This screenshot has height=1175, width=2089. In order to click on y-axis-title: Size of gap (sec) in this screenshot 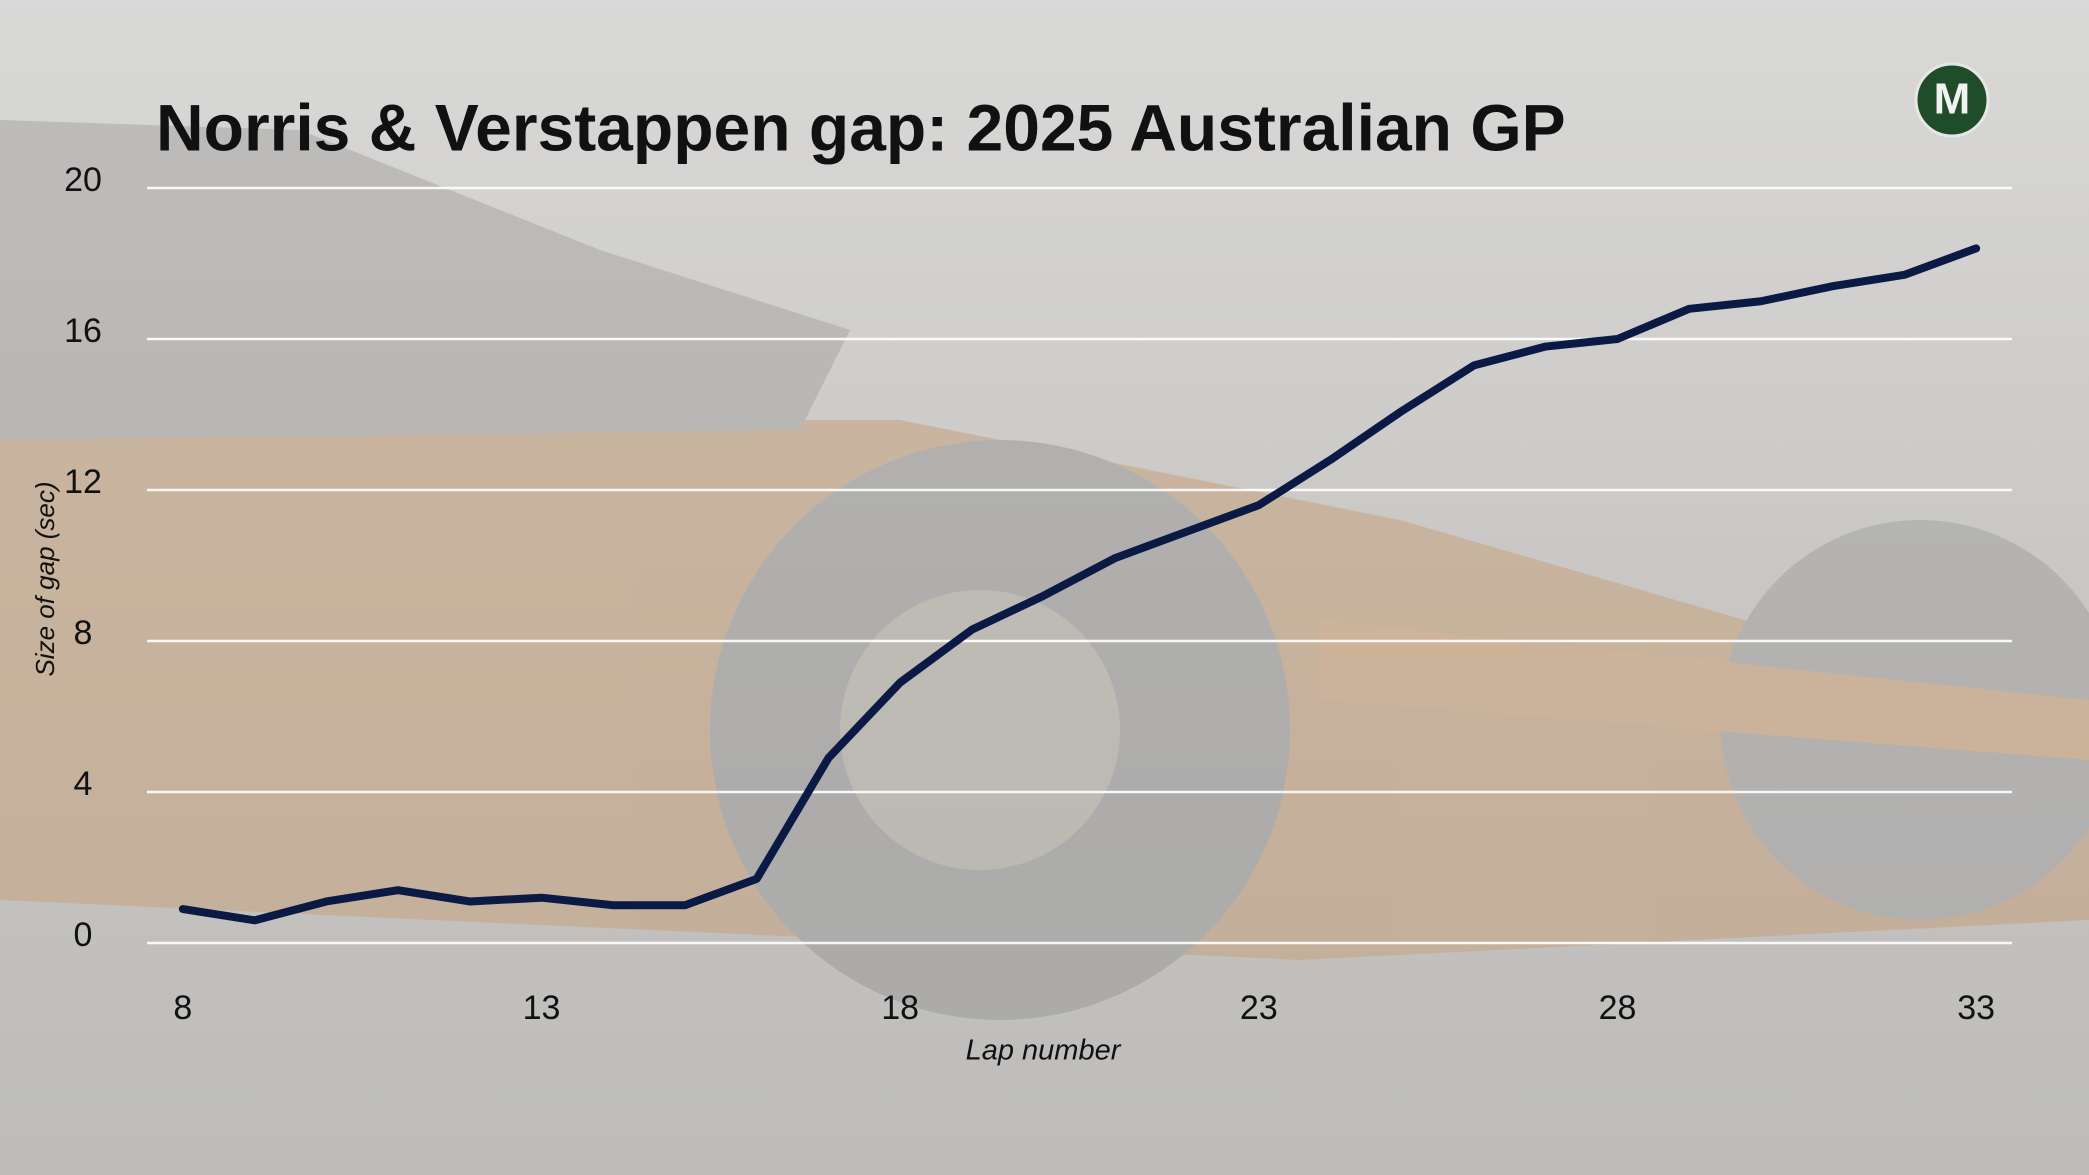, I will do `click(45, 578)`.